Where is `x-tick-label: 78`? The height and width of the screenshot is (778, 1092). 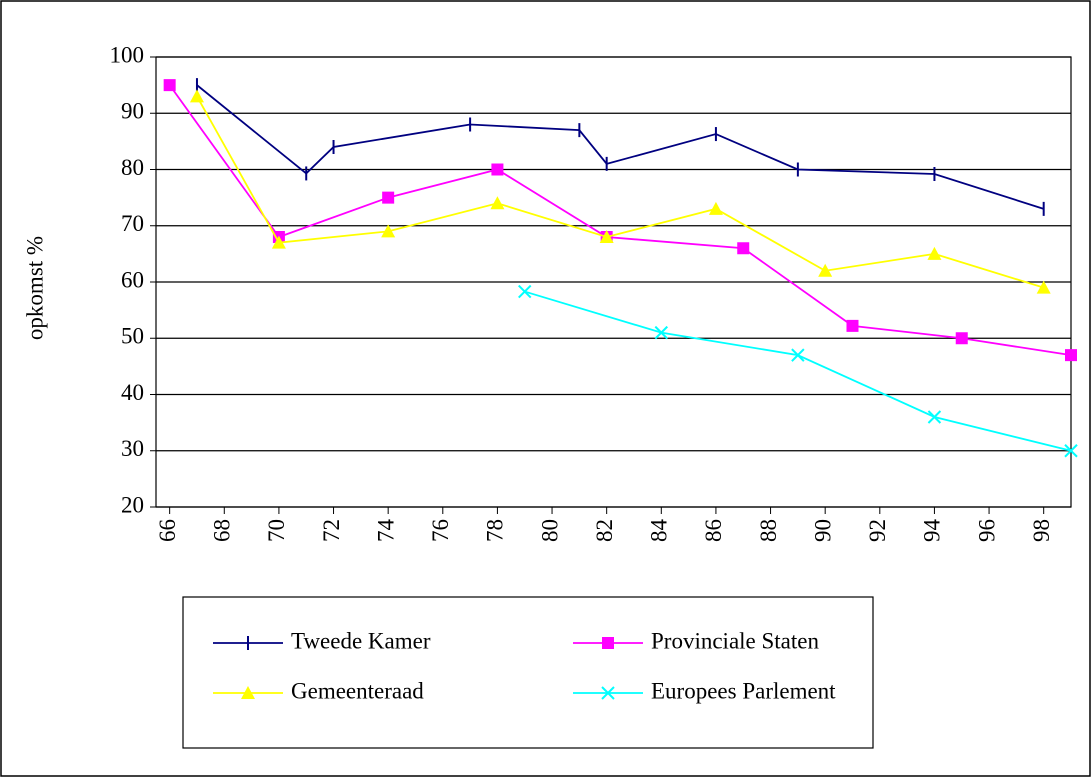
x-tick-label: 78 is located at coordinates (495, 530).